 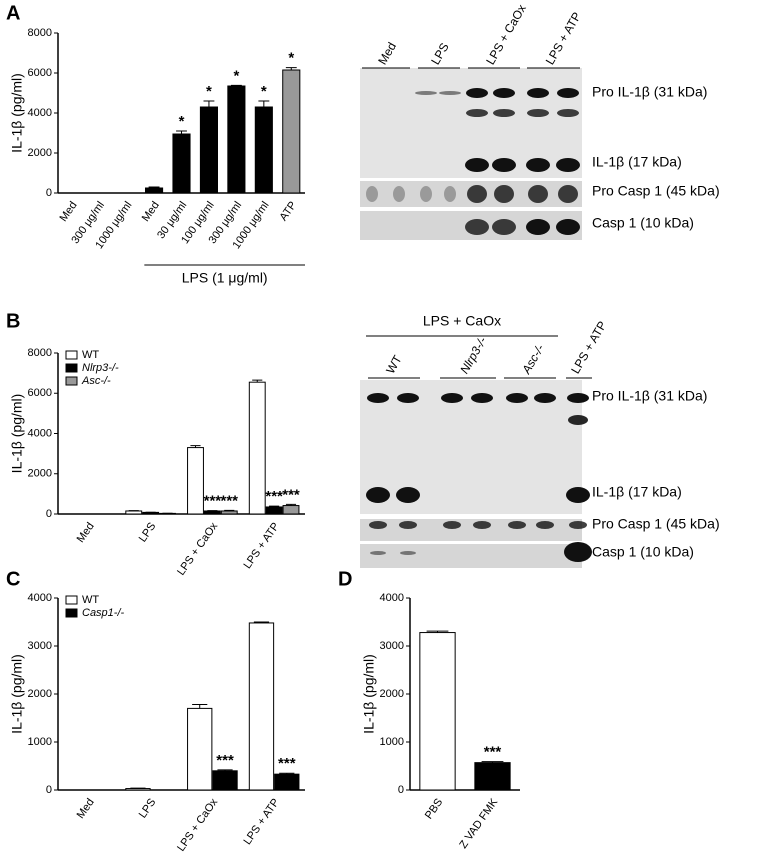 I want to click on lane-label: Asc-/-, so click(x=533, y=359).